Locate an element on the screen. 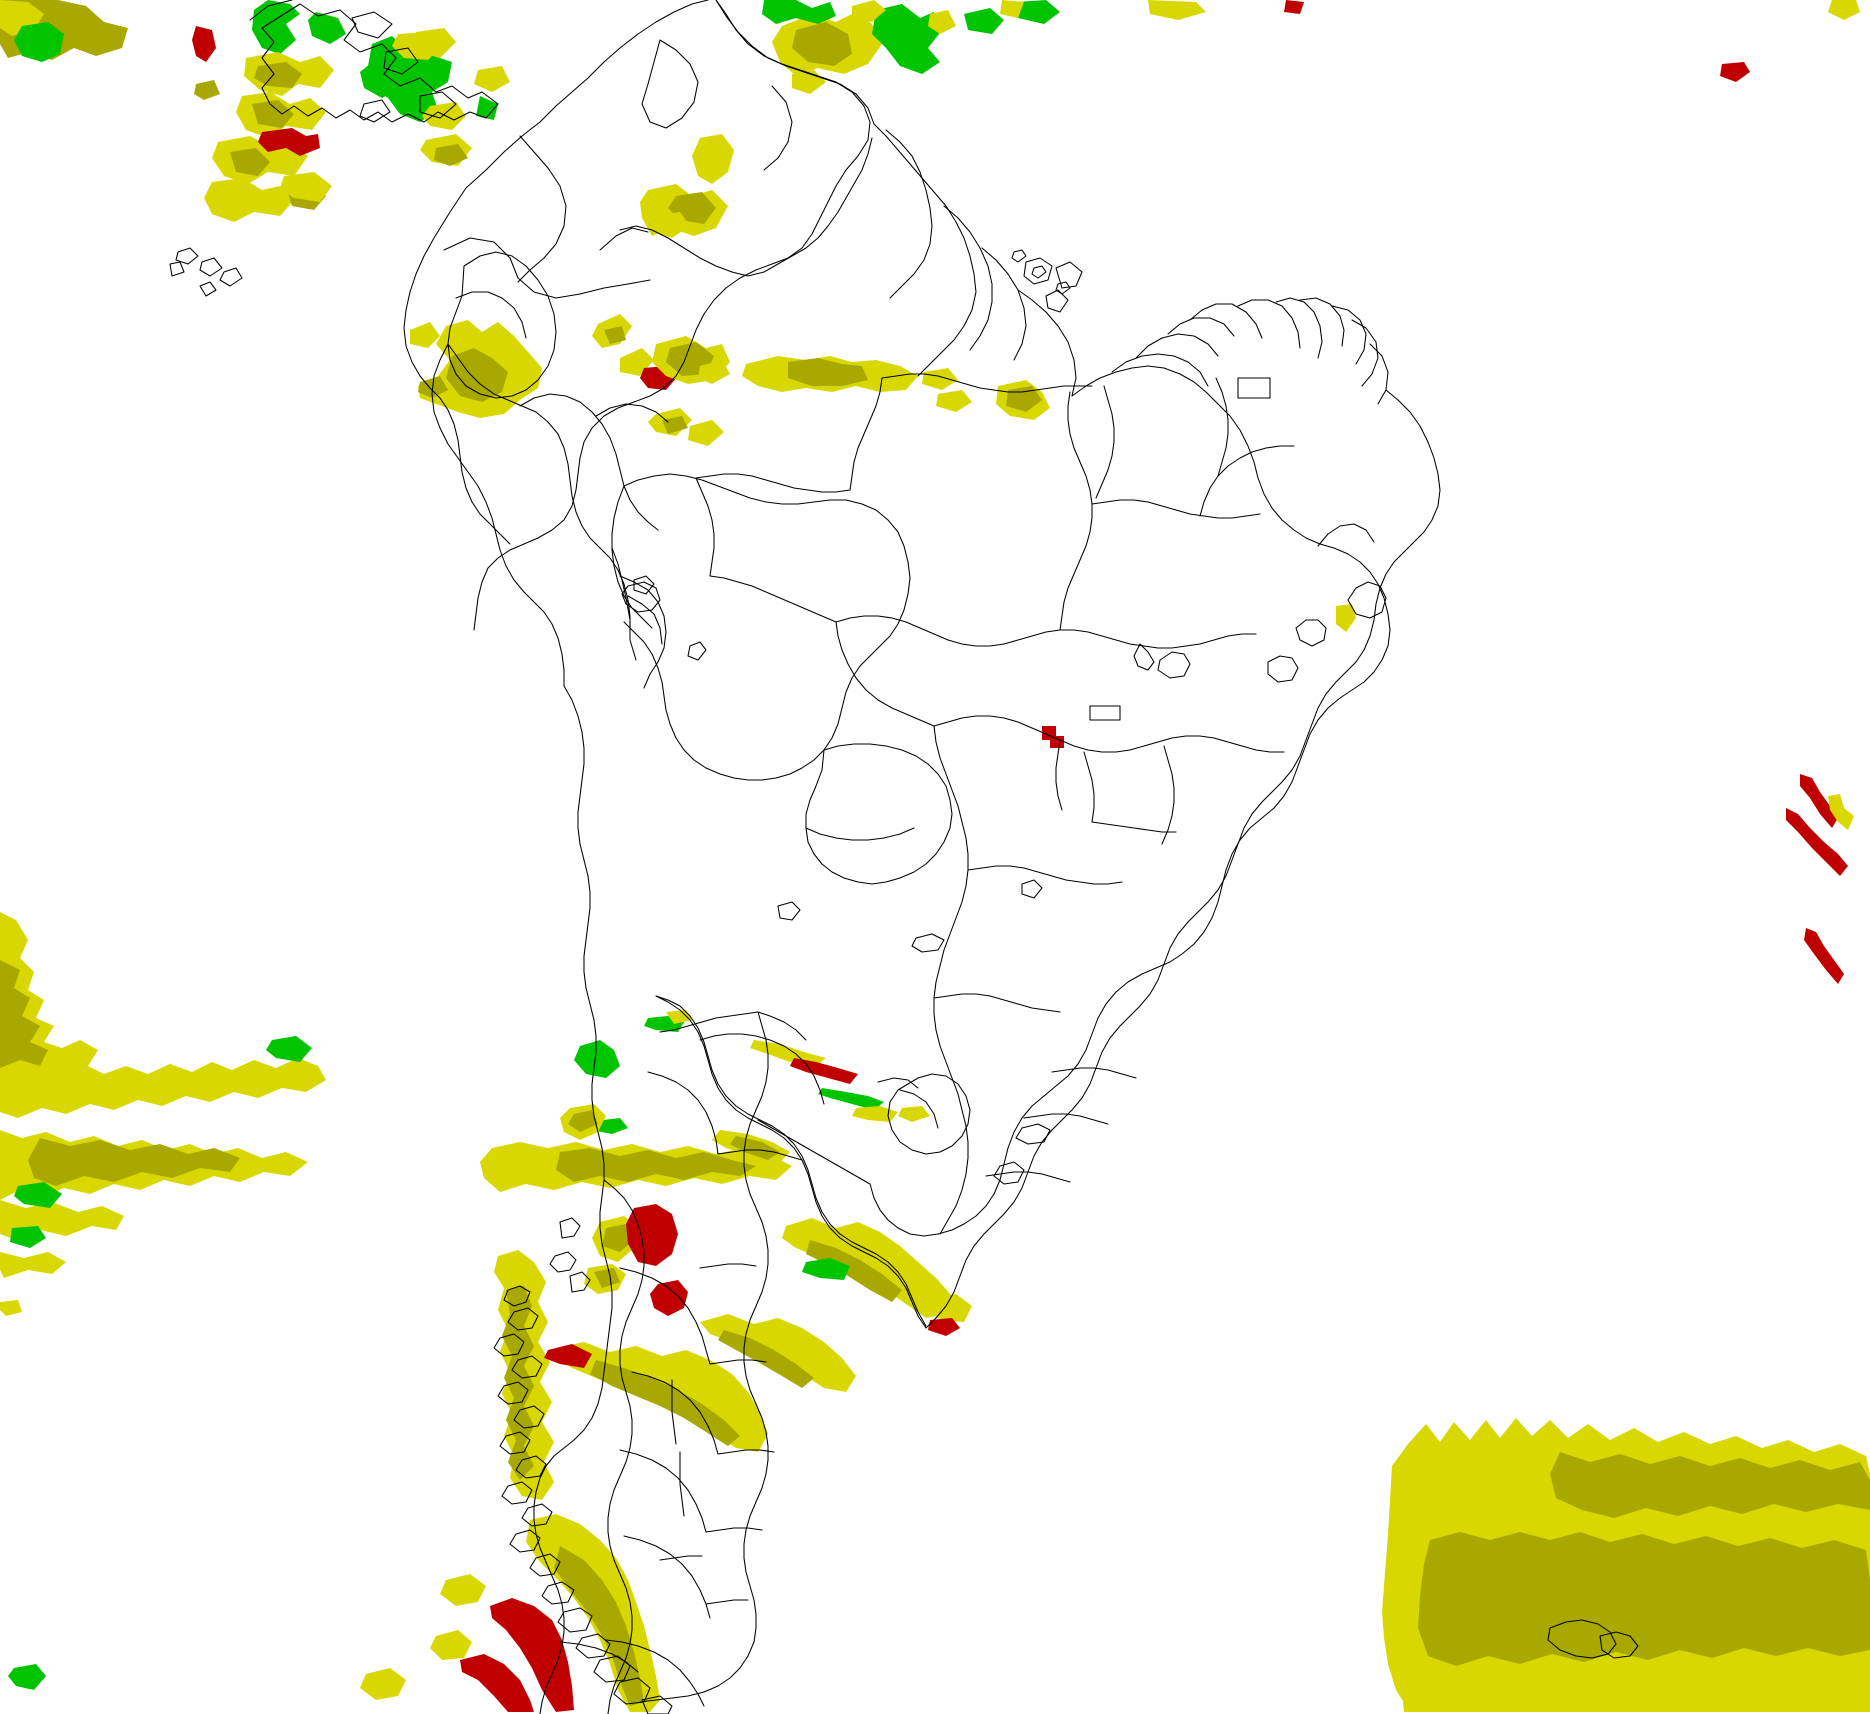 The width and height of the screenshot is (1870, 1714). cluster-sw-pacific-mass is located at coordinates (163, 1095).